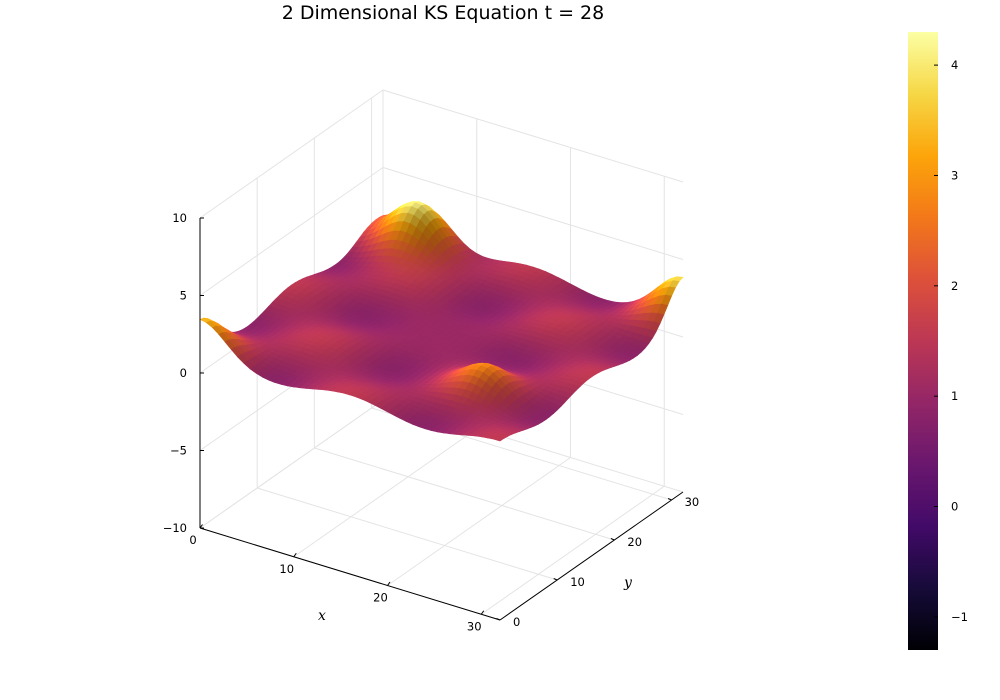 The width and height of the screenshot is (1000, 700). Describe the element at coordinates (183, 296) in the screenshot. I see `z-tick-label: 5` at that location.